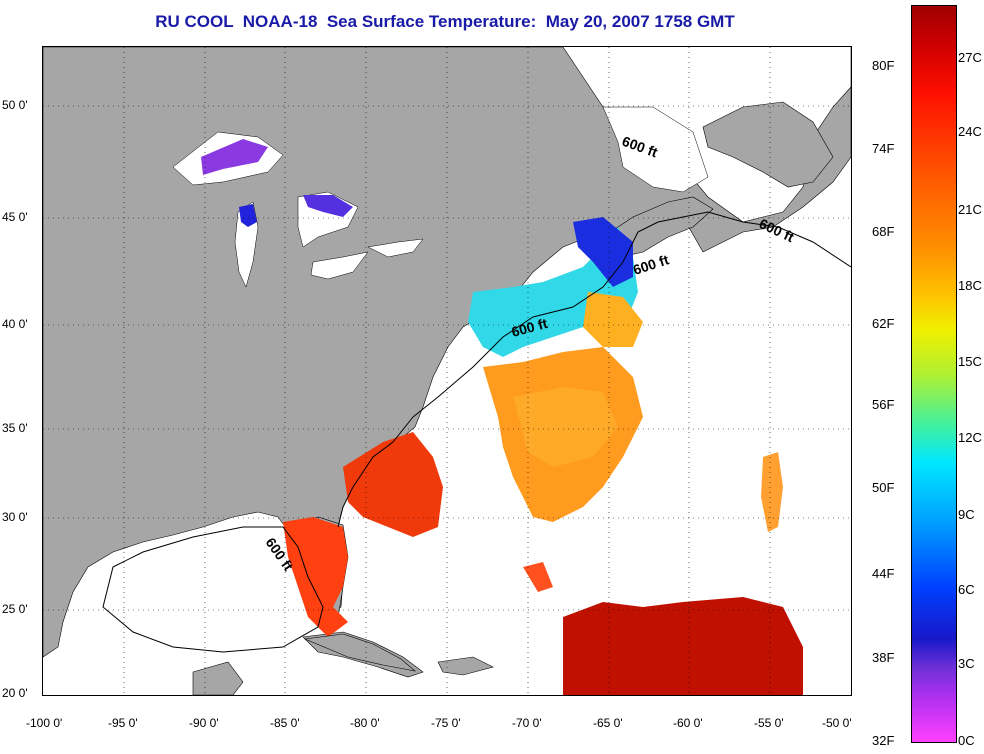 The image size is (984, 754). What do you see at coordinates (15, 517) in the screenshot?
I see `lat-tick-label: 30 0'` at bounding box center [15, 517].